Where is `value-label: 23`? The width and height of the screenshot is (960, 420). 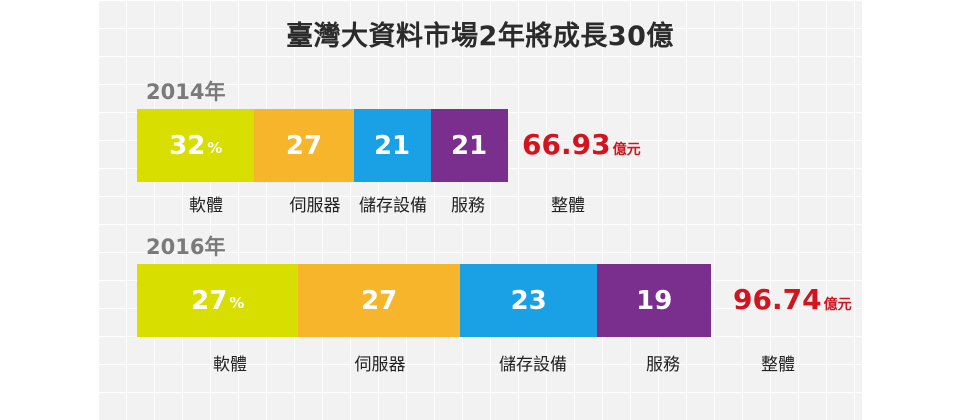 value-label: 23 is located at coordinates (528, 300).